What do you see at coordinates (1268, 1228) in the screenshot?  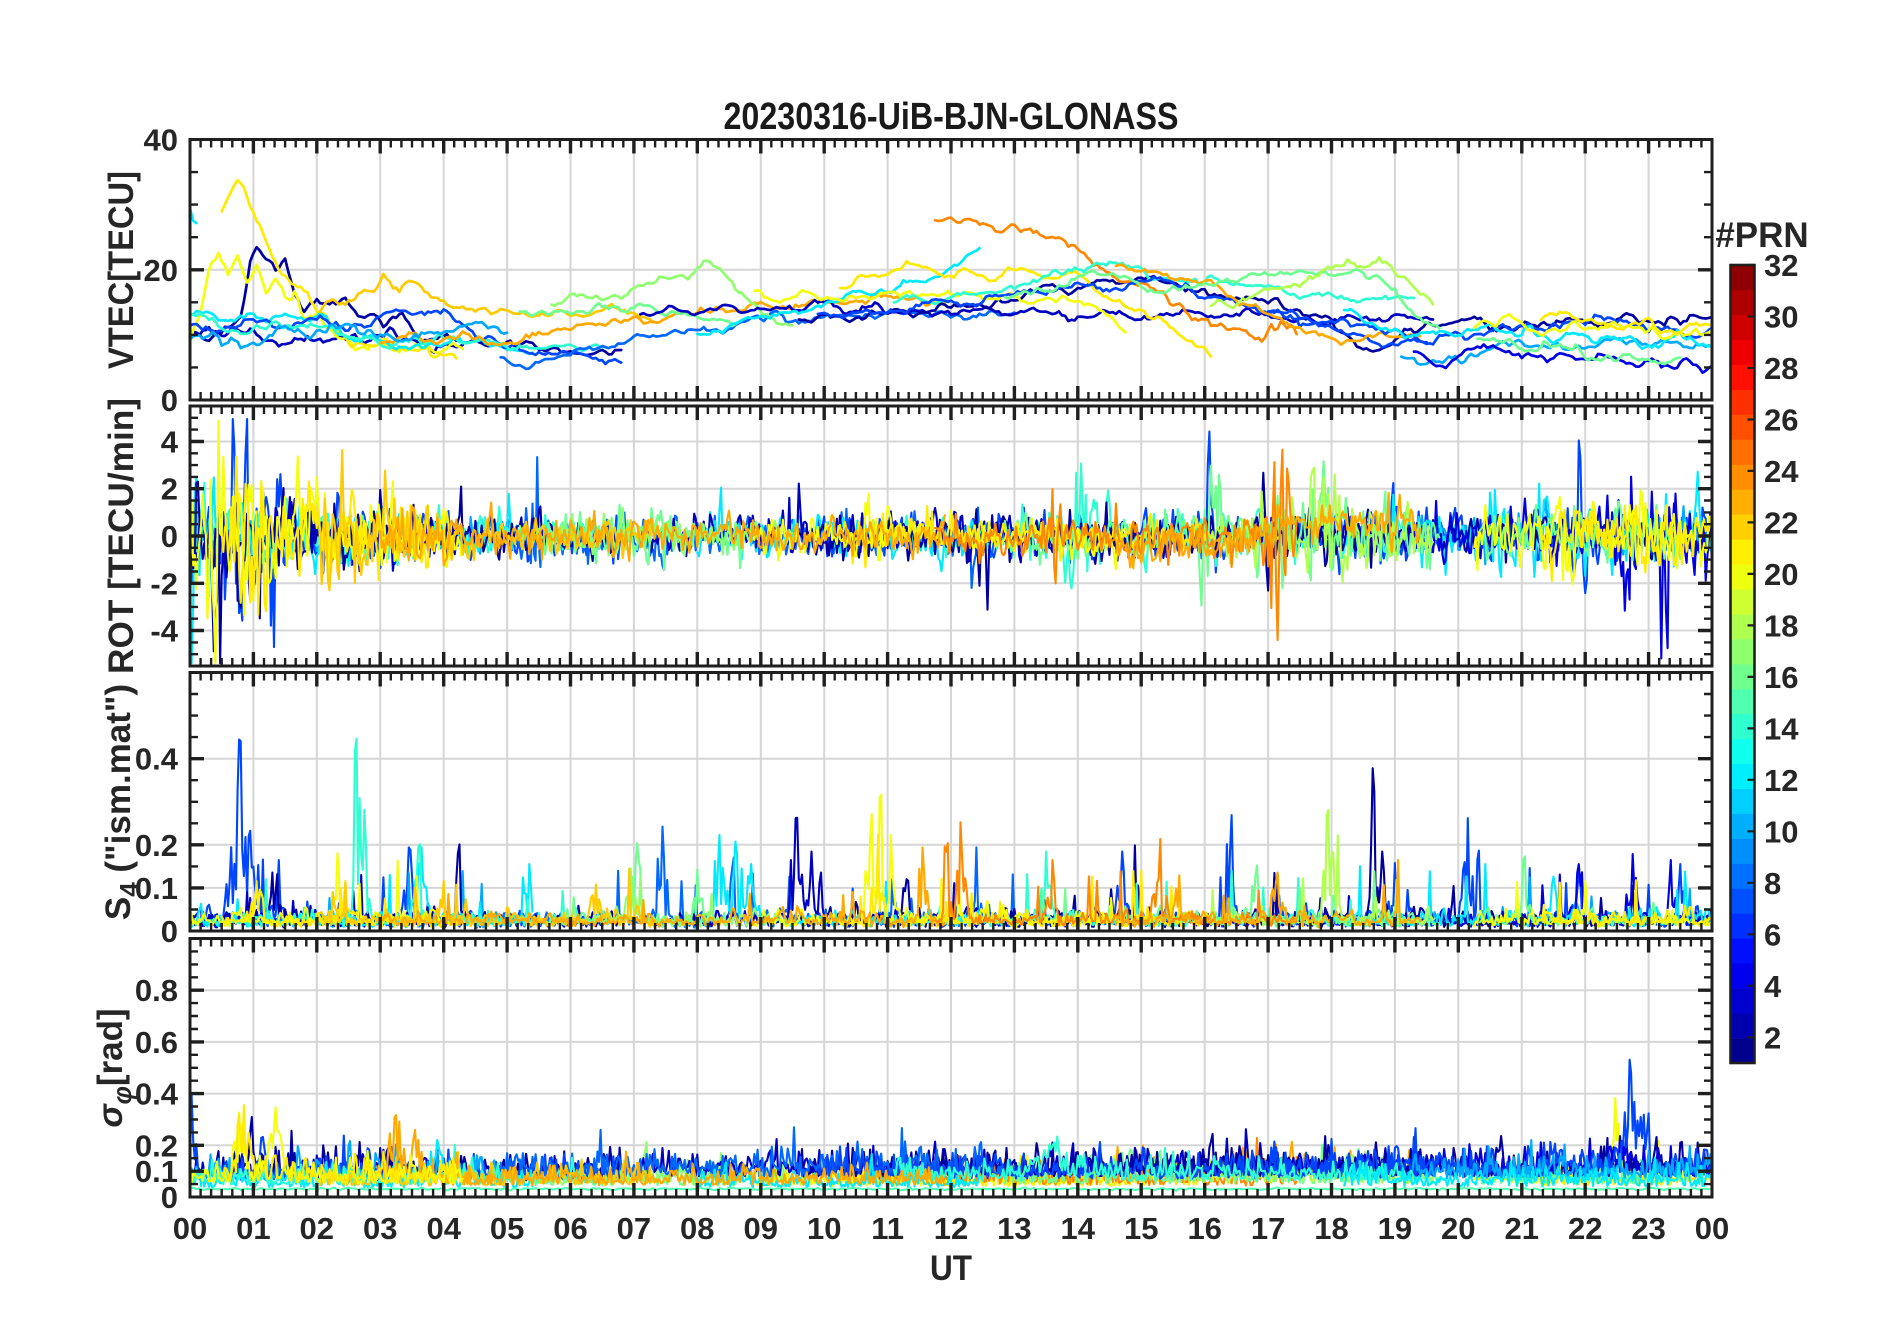 I see `svg-text: 17` at bounding box center [1268, 1228].